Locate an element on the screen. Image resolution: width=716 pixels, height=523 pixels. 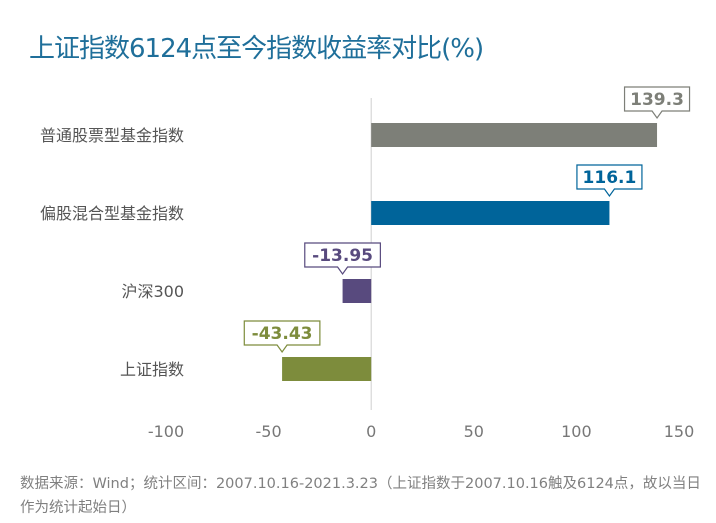
category-label: 偏股混合型基金指数 is located at coordinates (112, 213).